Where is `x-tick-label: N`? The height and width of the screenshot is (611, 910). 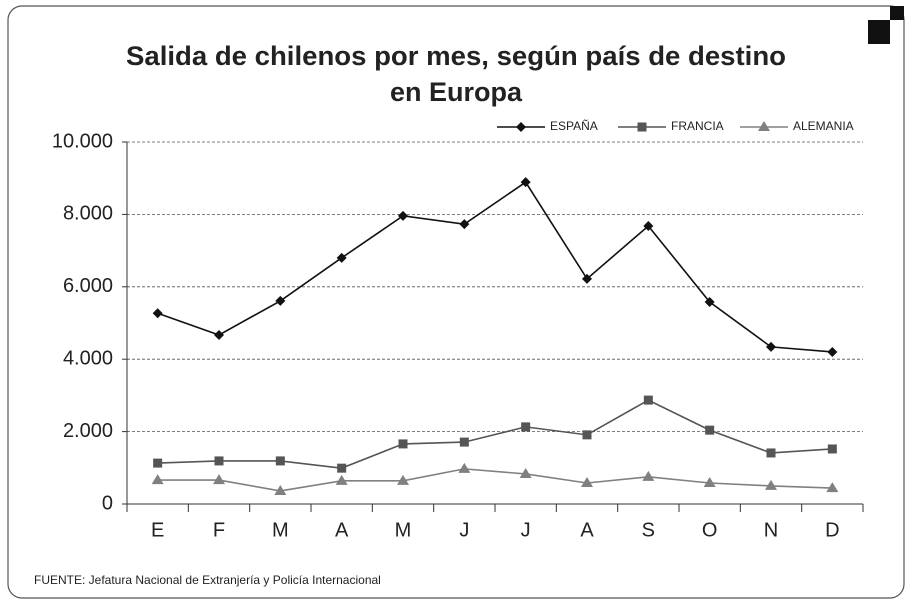 x-tick-label: N is located at coordinates (771, 530).